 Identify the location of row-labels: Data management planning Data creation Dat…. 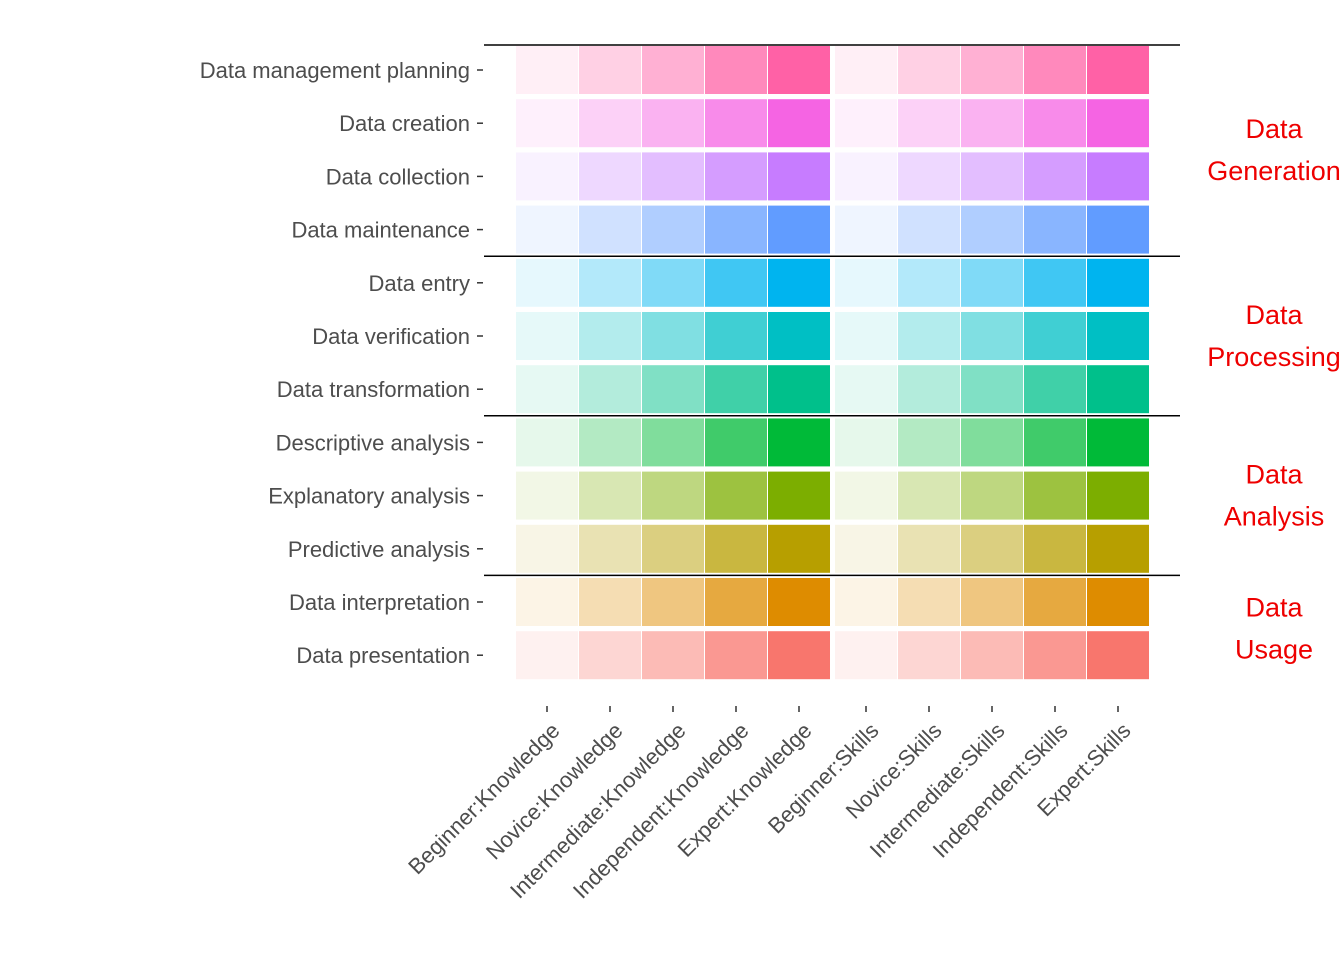
(341, 363).